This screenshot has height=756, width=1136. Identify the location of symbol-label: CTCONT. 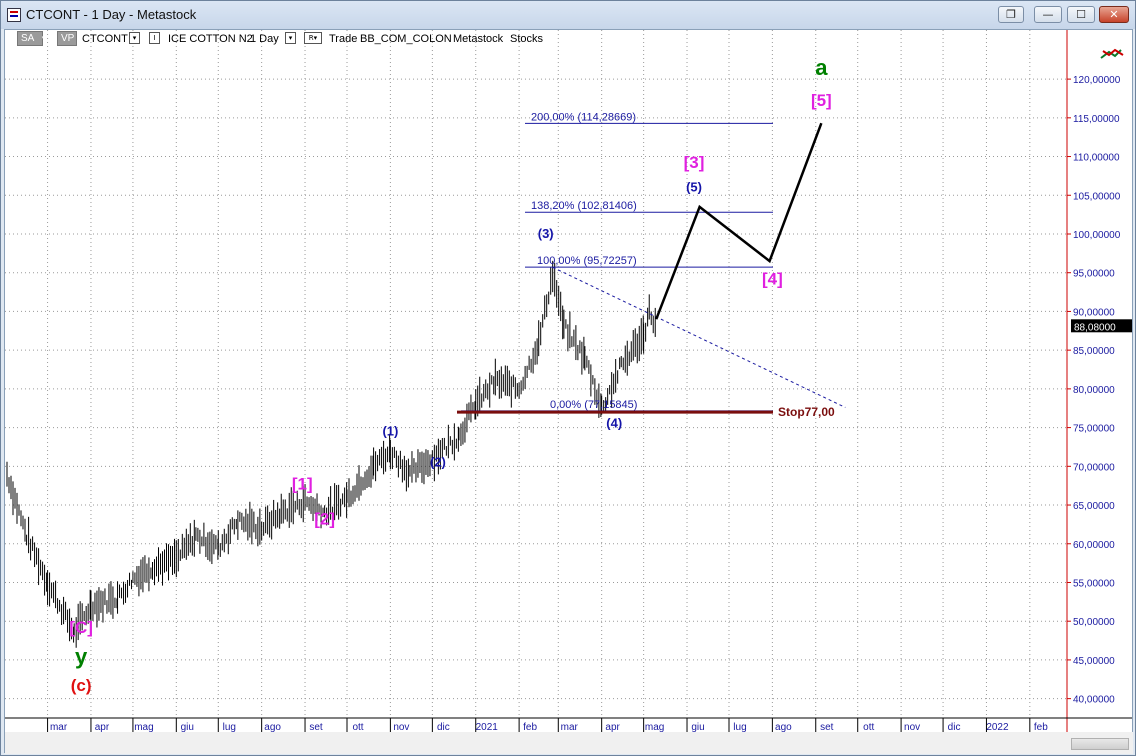
(105, 39).